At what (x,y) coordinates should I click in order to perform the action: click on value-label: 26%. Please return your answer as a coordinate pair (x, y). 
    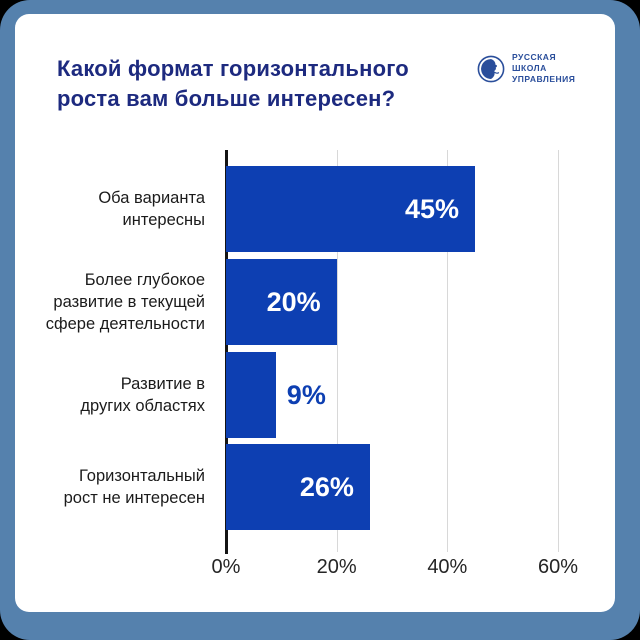
    Looking at the image, I should click on (326, 486).